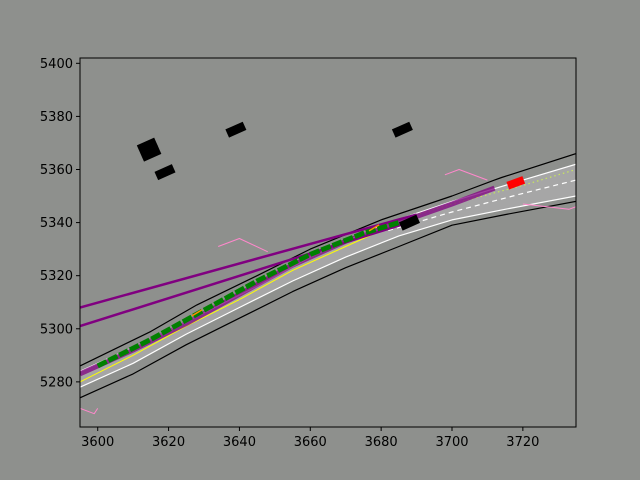  What do you see at coordinates (56, 382) in the screenshot?
I see `y-tick-label: 5280` at bounding box center [56, 382].